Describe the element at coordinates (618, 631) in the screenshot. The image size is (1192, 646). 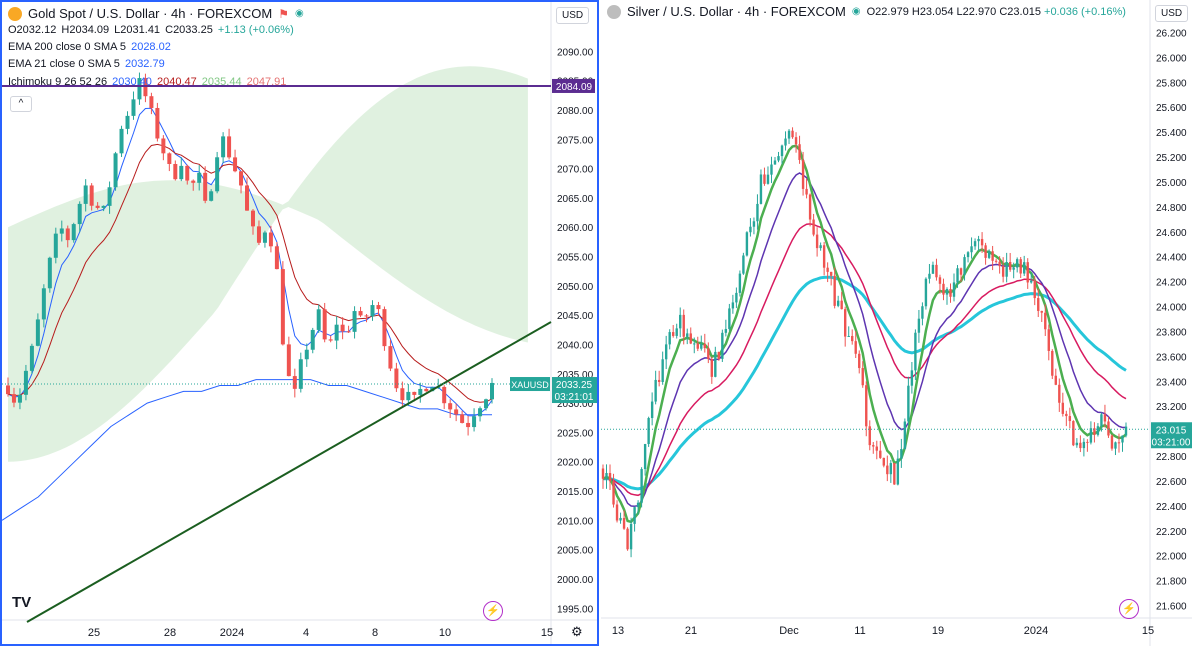
I see `silver-x-tick-label: 13` at that location.